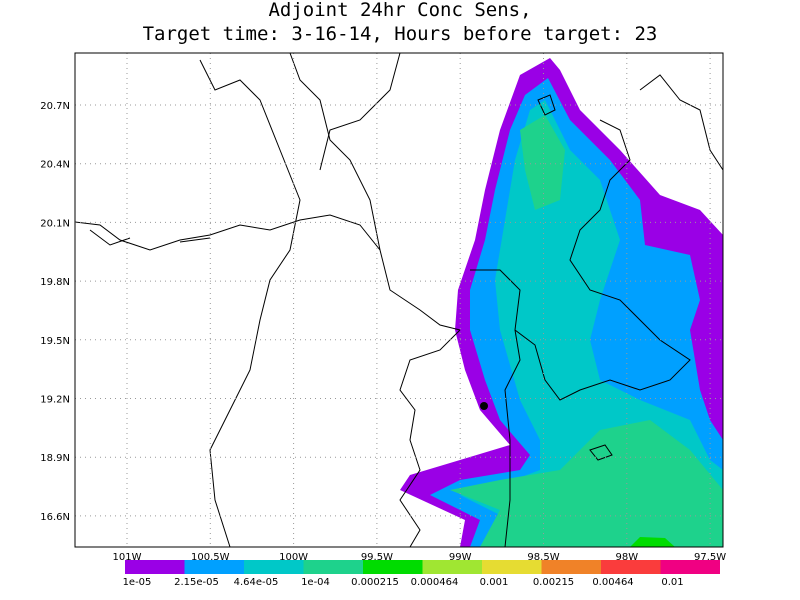 The image size is (800, 600). Describe the element at coordinates (55, 341) in the screenshot. I see `lat-label: 19.5N` at that location.